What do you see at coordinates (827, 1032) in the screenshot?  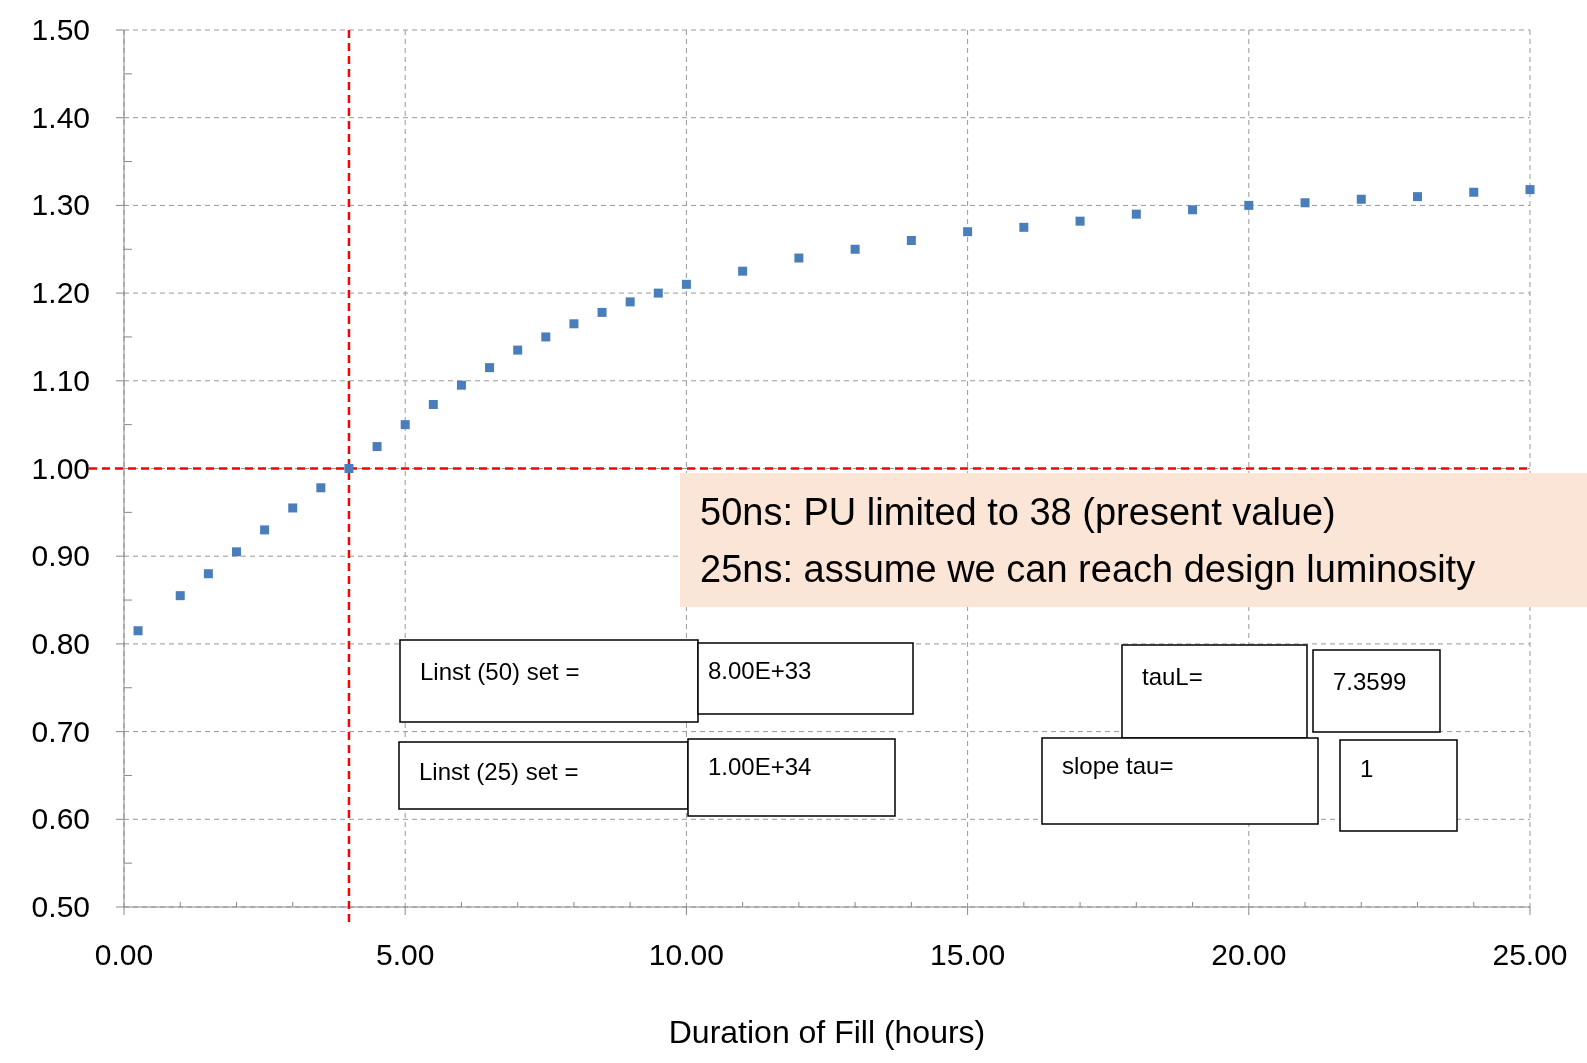 I see `x-axis-title: Duration of Fill (hours)` at bounding box center [827, 1032].